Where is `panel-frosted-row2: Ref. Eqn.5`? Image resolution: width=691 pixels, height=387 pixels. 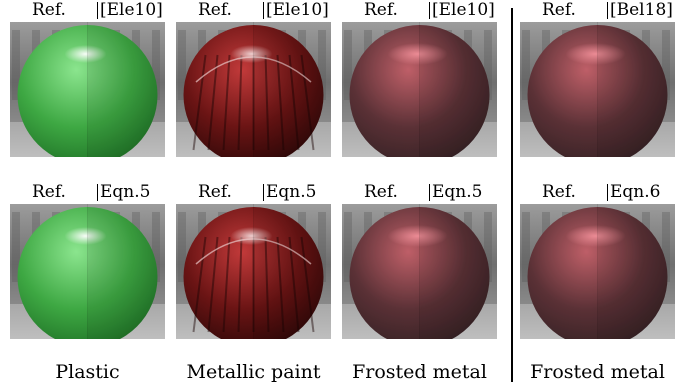 panel-frosted-row2: Ref. Eqn.5 is located at coordinates (419, 260).